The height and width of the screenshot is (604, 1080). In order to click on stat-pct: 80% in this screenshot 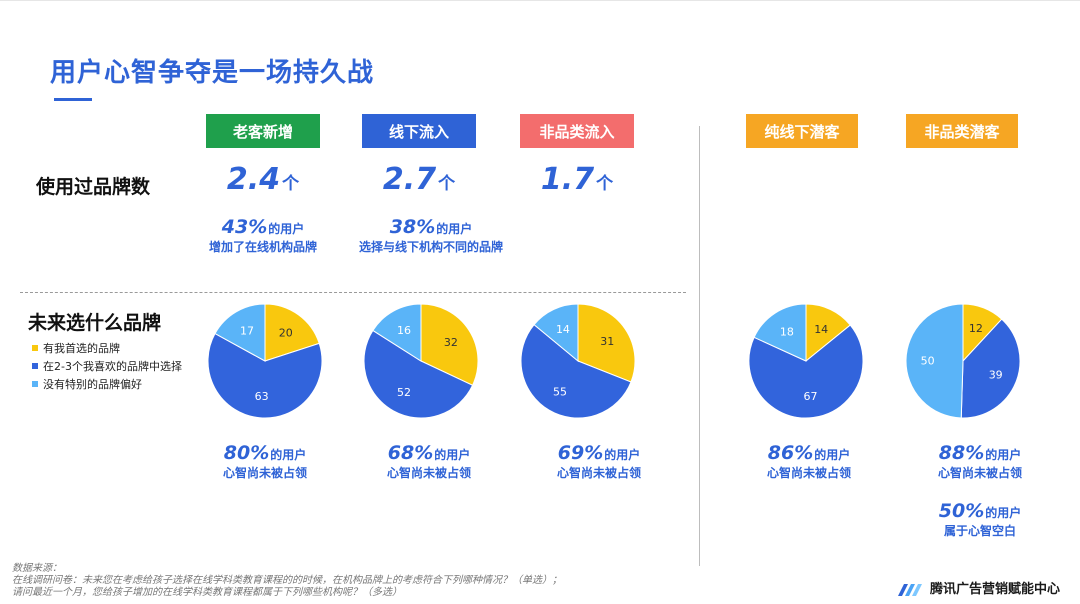, I will do `click(246, 453)`.